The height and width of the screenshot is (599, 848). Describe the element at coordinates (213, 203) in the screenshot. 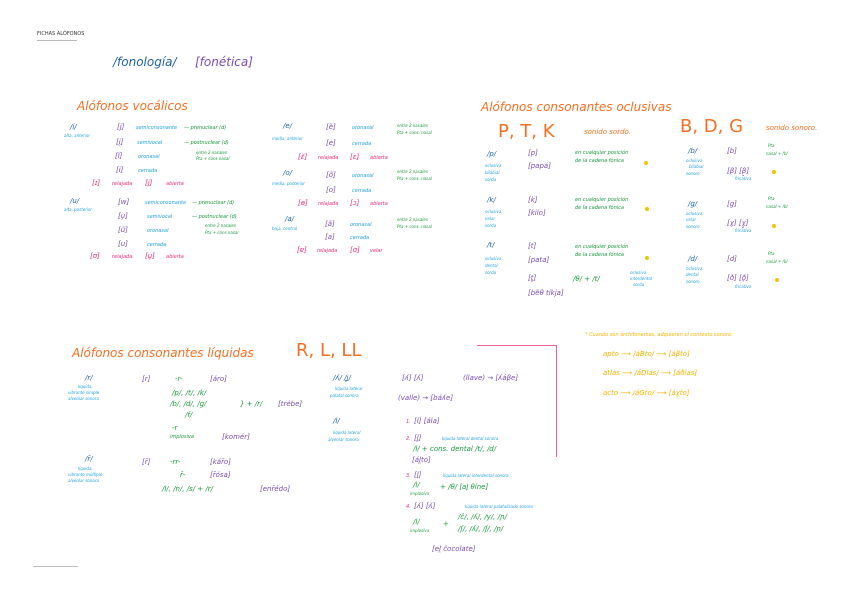

I see `context: — prenuclear (d)` at that location.